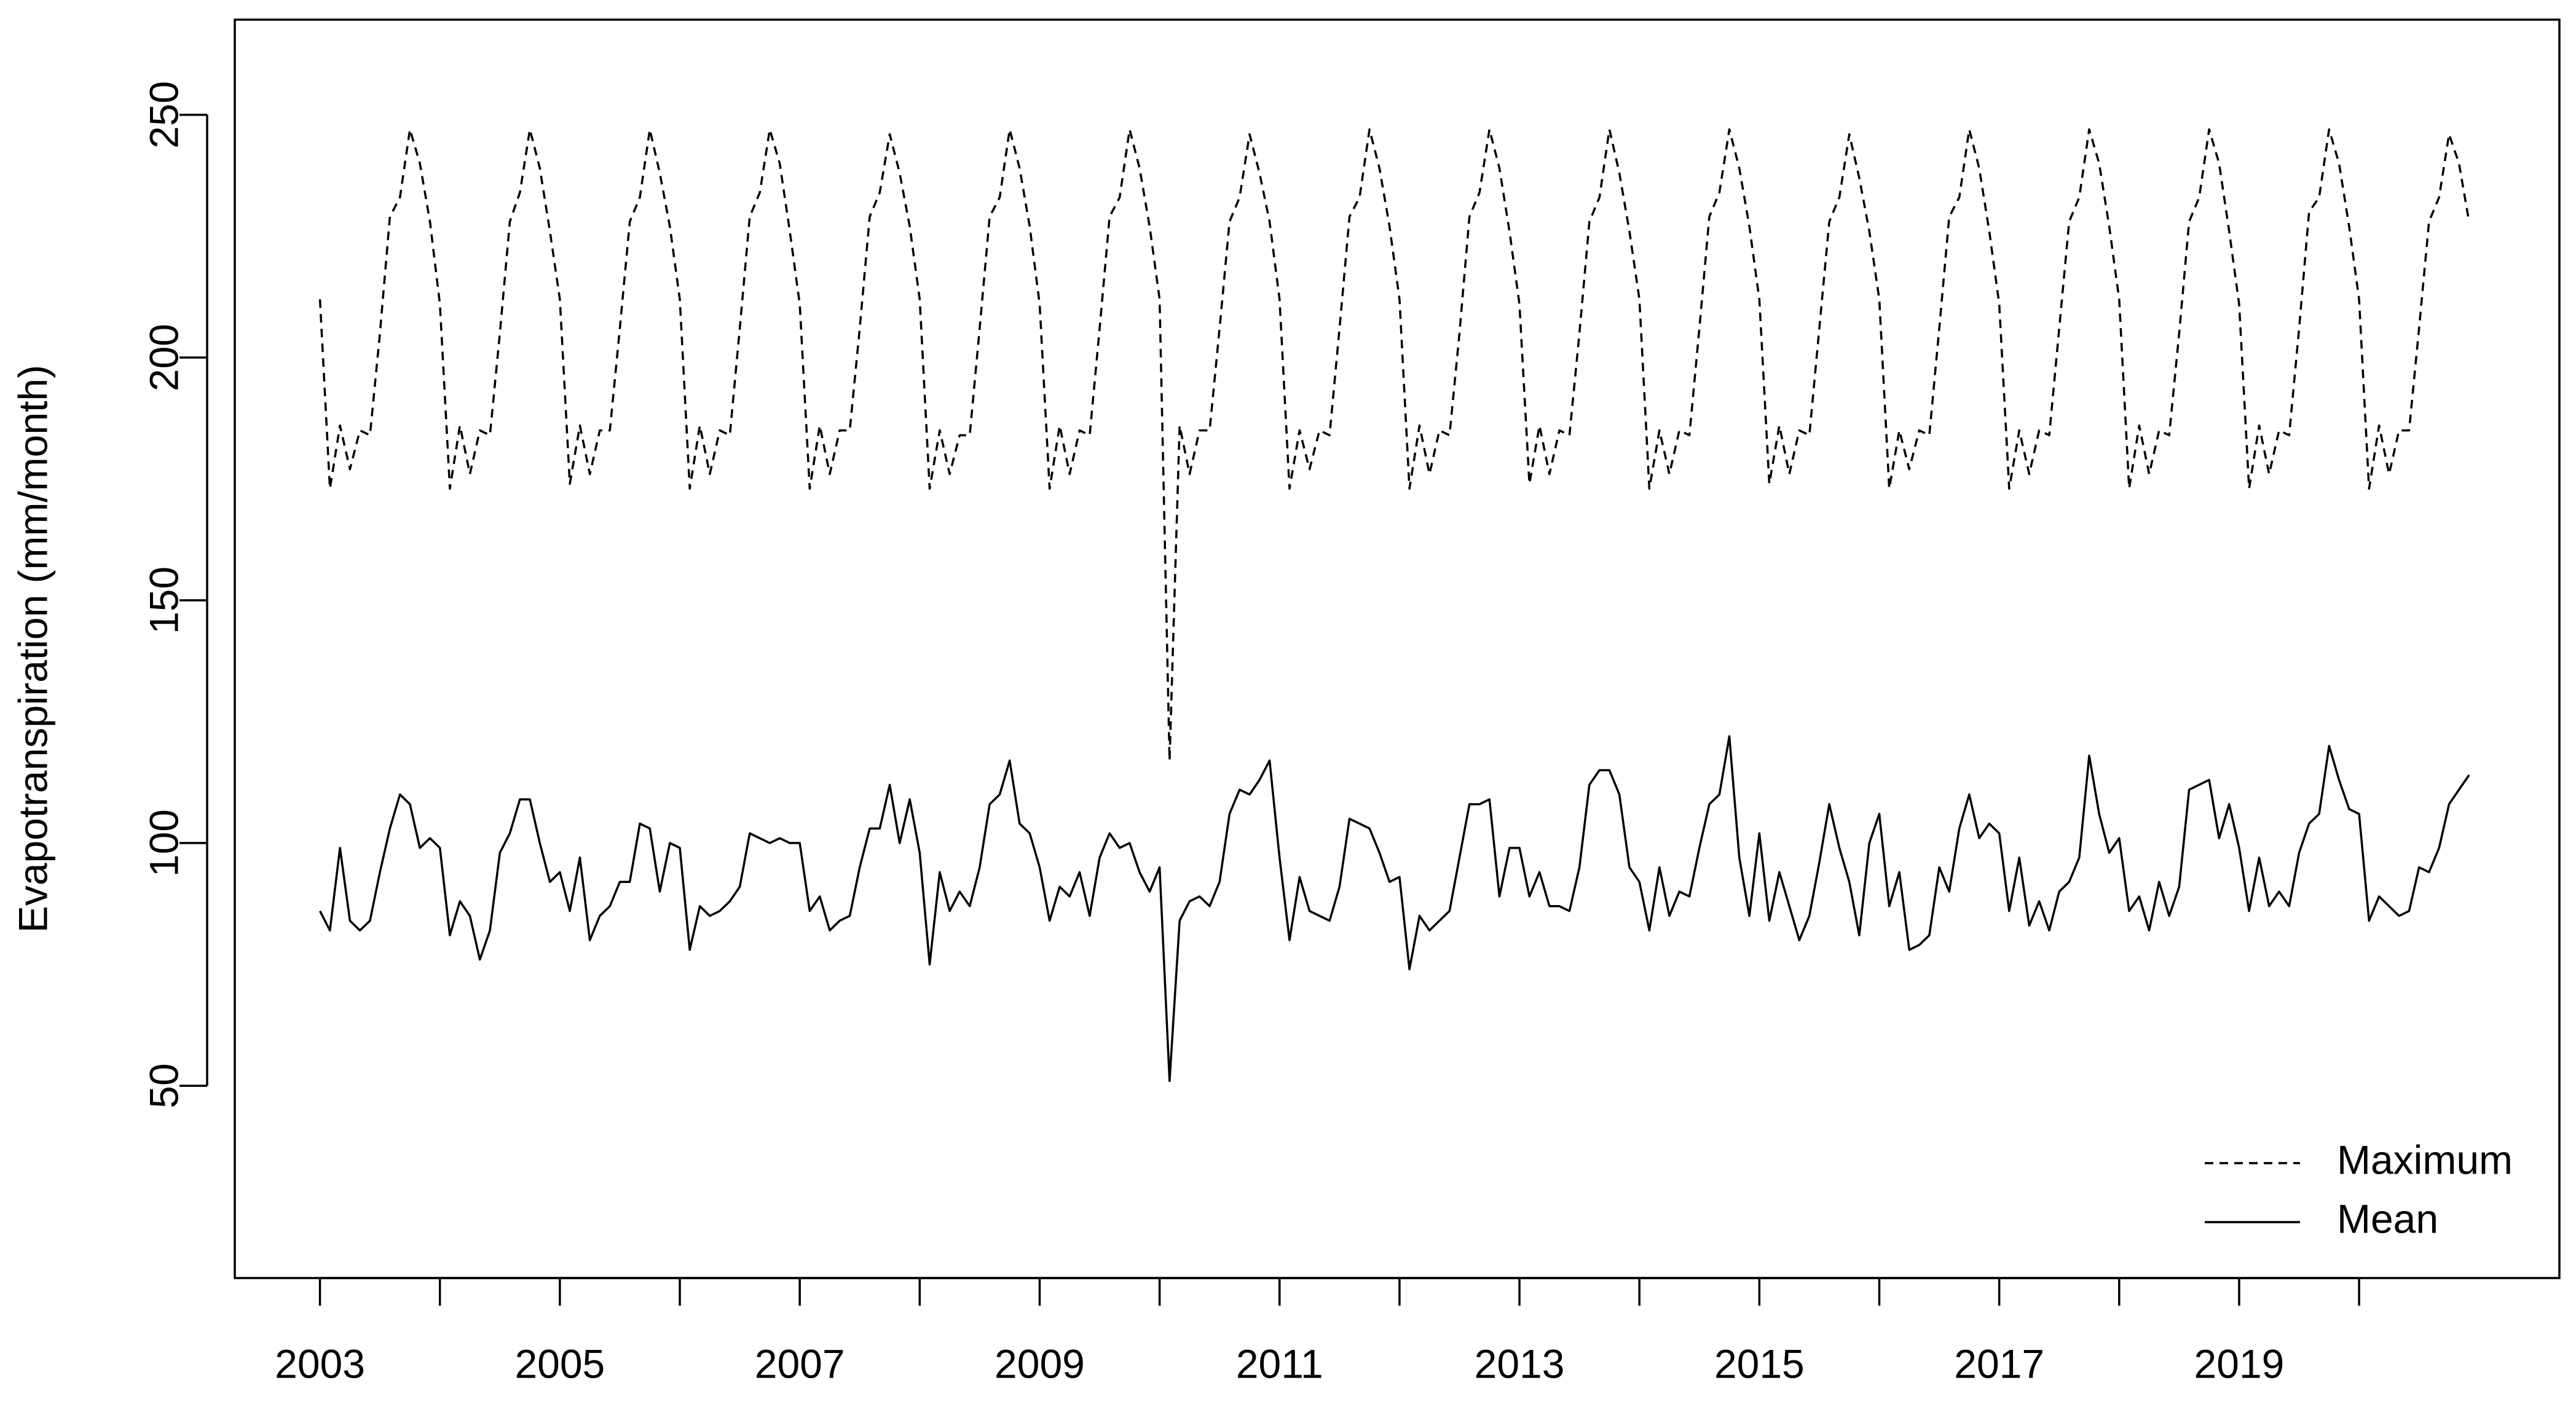 This screenshot has width=2576, height=1404. Describe the element at coordinates (164, 1085) in the screenshot. I see `y-tick-label: 50` at that location.